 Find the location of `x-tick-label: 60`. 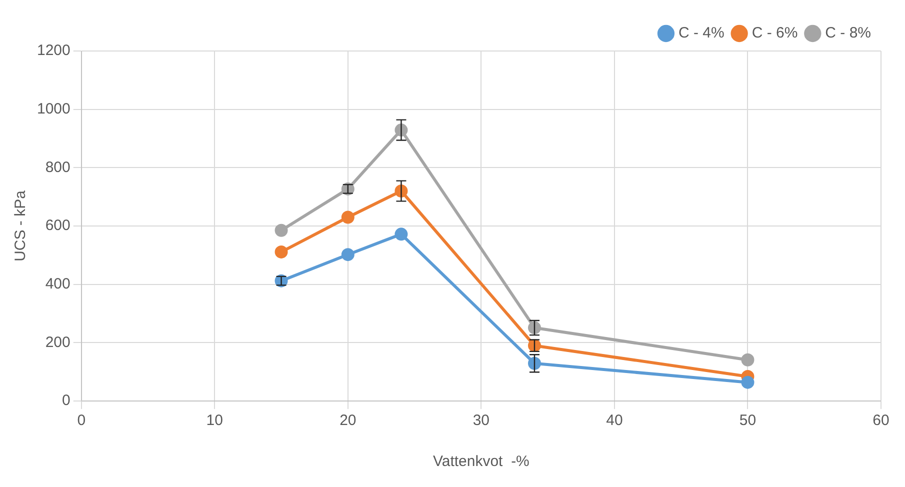

x-tick-label: 60 is located at coordinates (881, 421).